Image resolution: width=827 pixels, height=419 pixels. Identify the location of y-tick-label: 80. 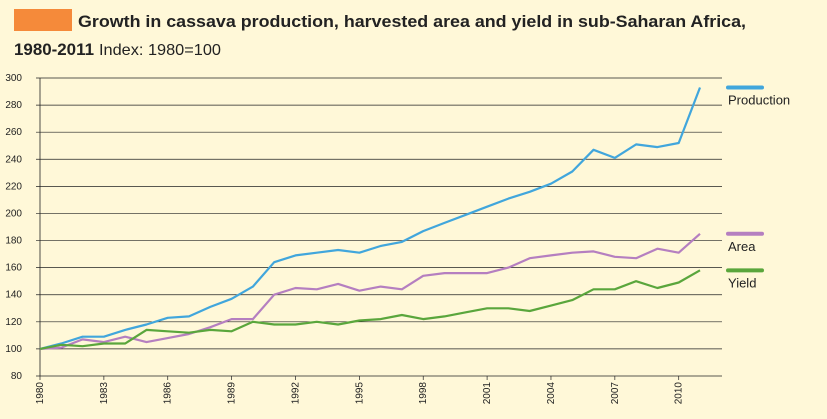
(17, 376).